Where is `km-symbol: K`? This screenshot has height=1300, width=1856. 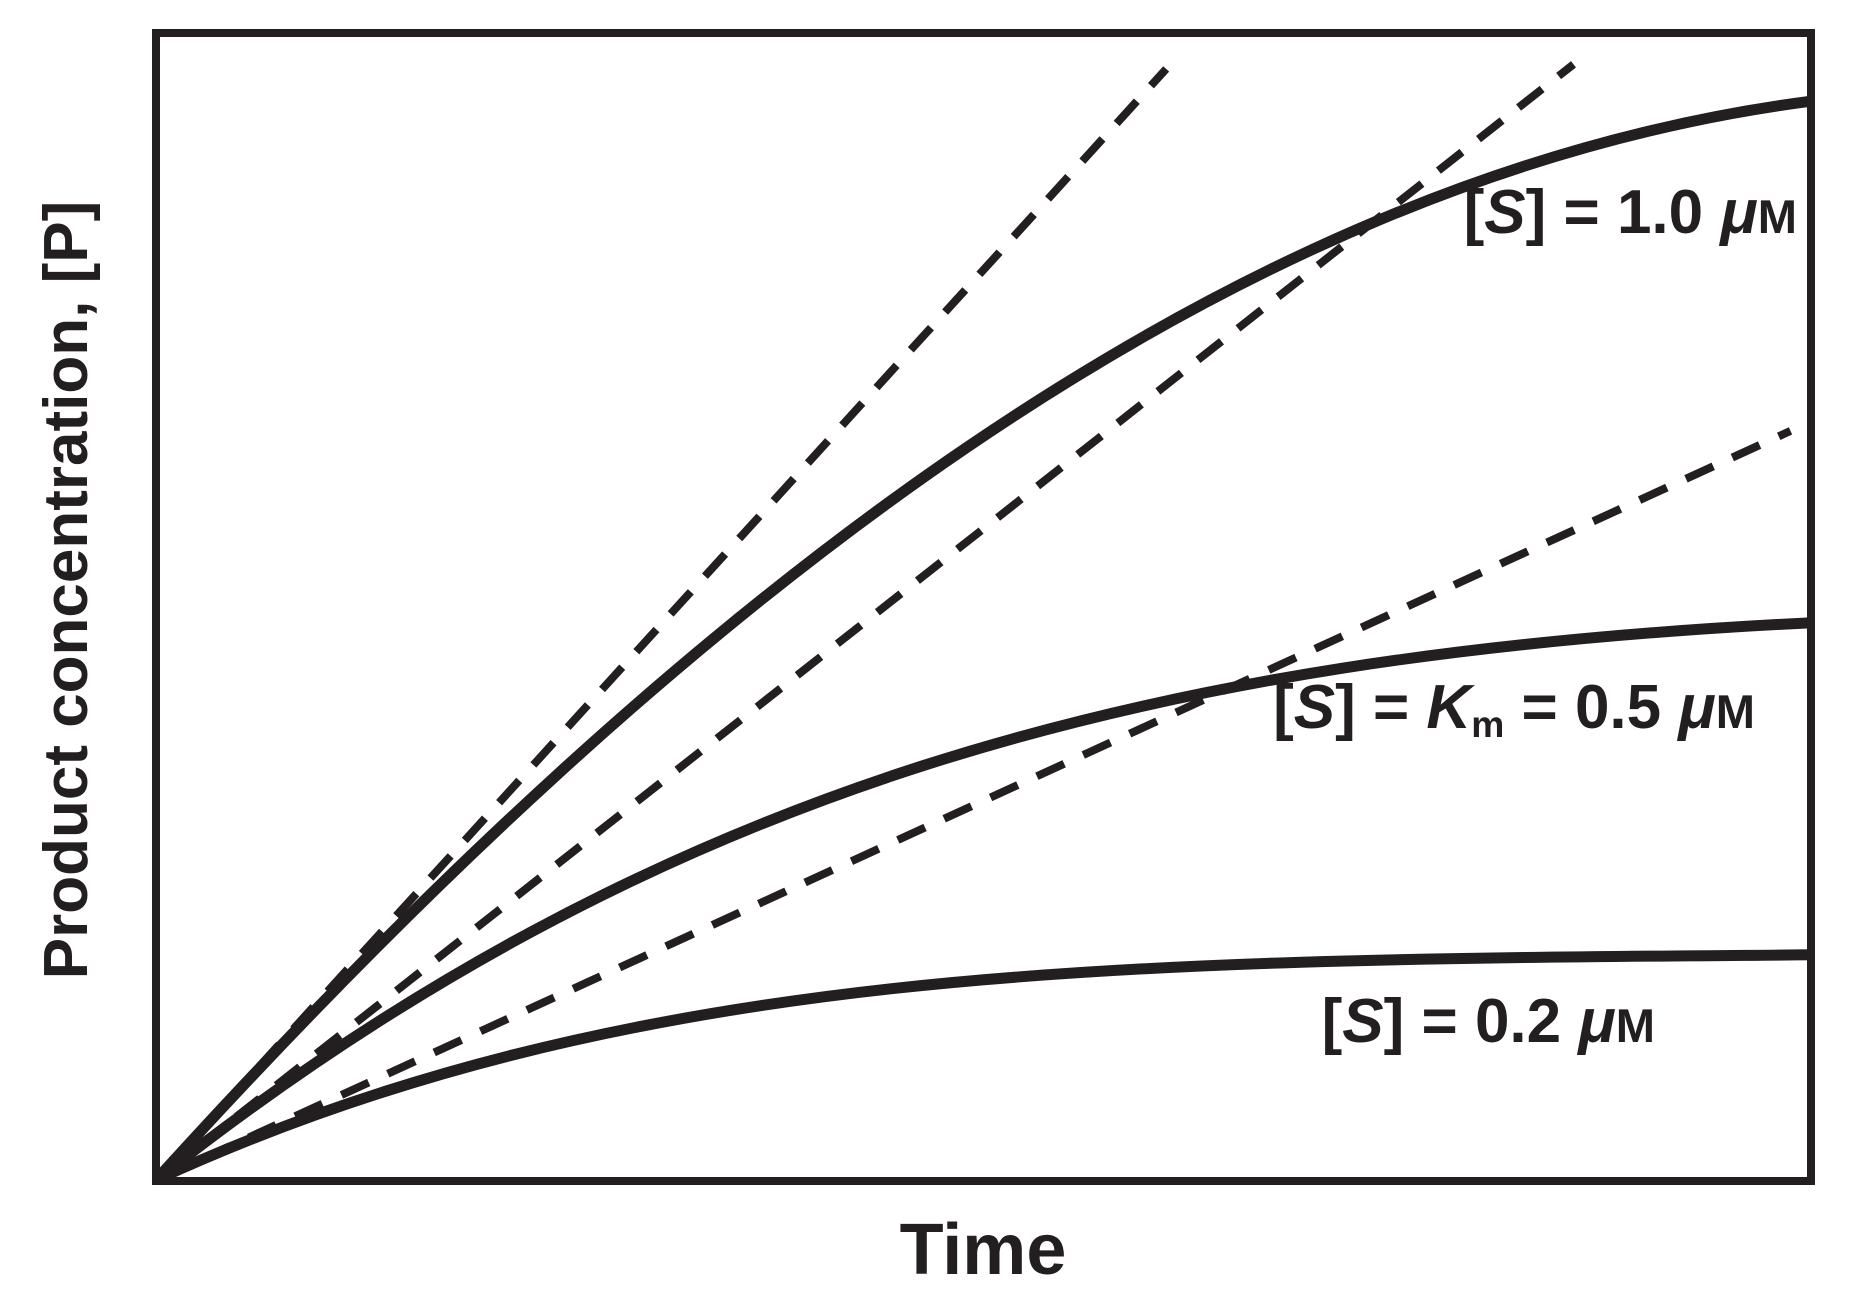 km-symbol: K is located at coordinates (1449, 707).